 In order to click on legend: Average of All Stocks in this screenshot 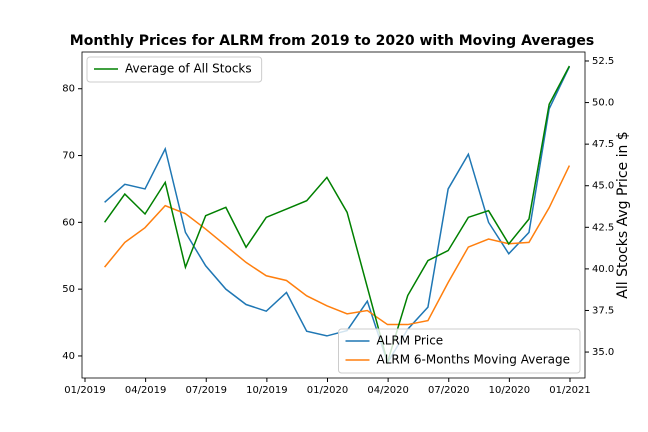, I will do `click(174, 69)`.